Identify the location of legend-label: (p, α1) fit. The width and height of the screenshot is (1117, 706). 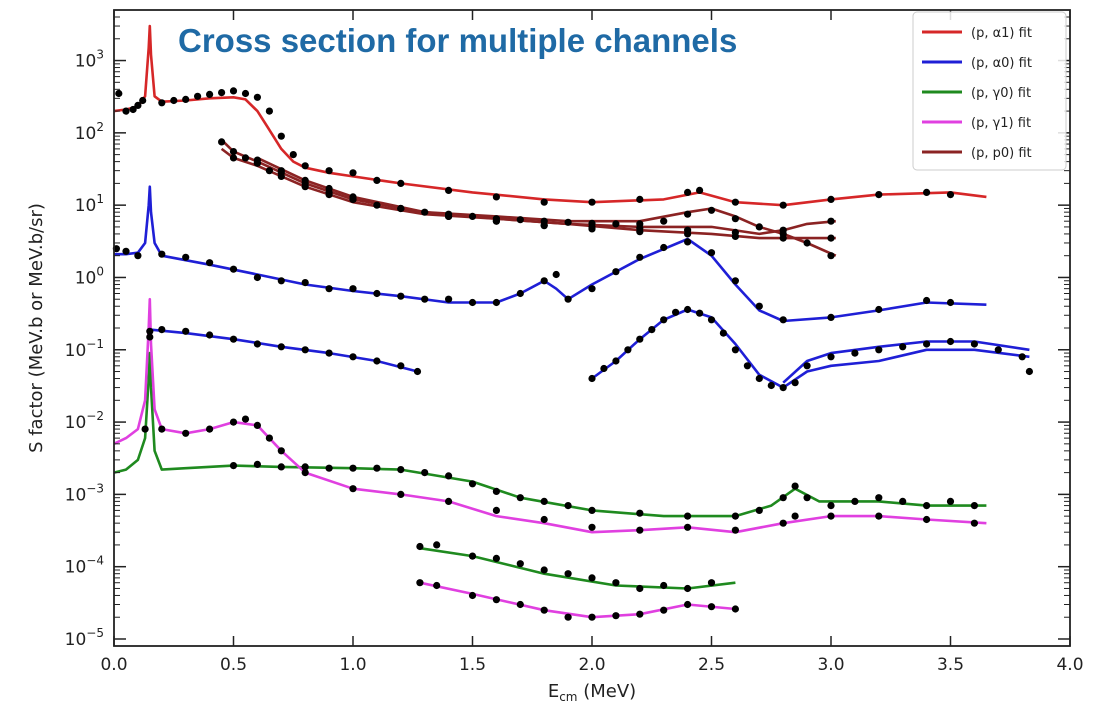
(1001, 33).